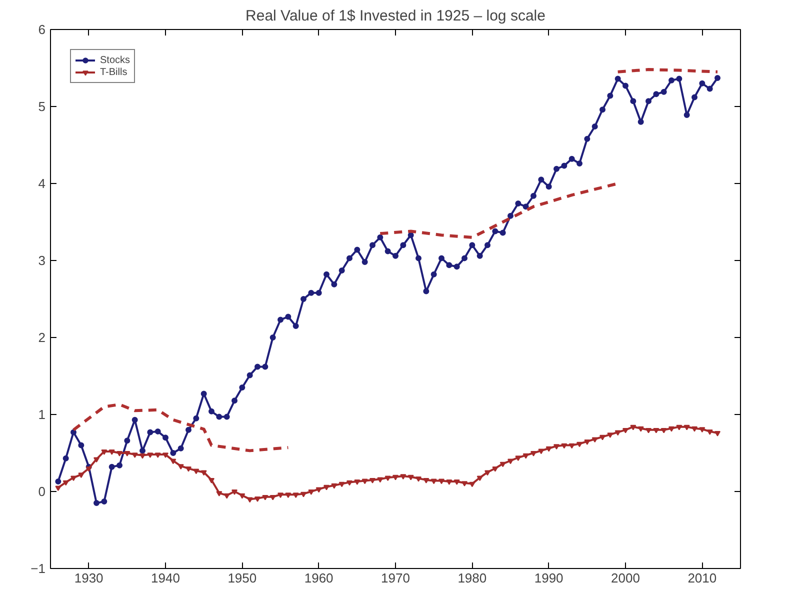 This screenshot has width=791, height=595. I want to click on y-tick-label: 3, so click(42, 260).